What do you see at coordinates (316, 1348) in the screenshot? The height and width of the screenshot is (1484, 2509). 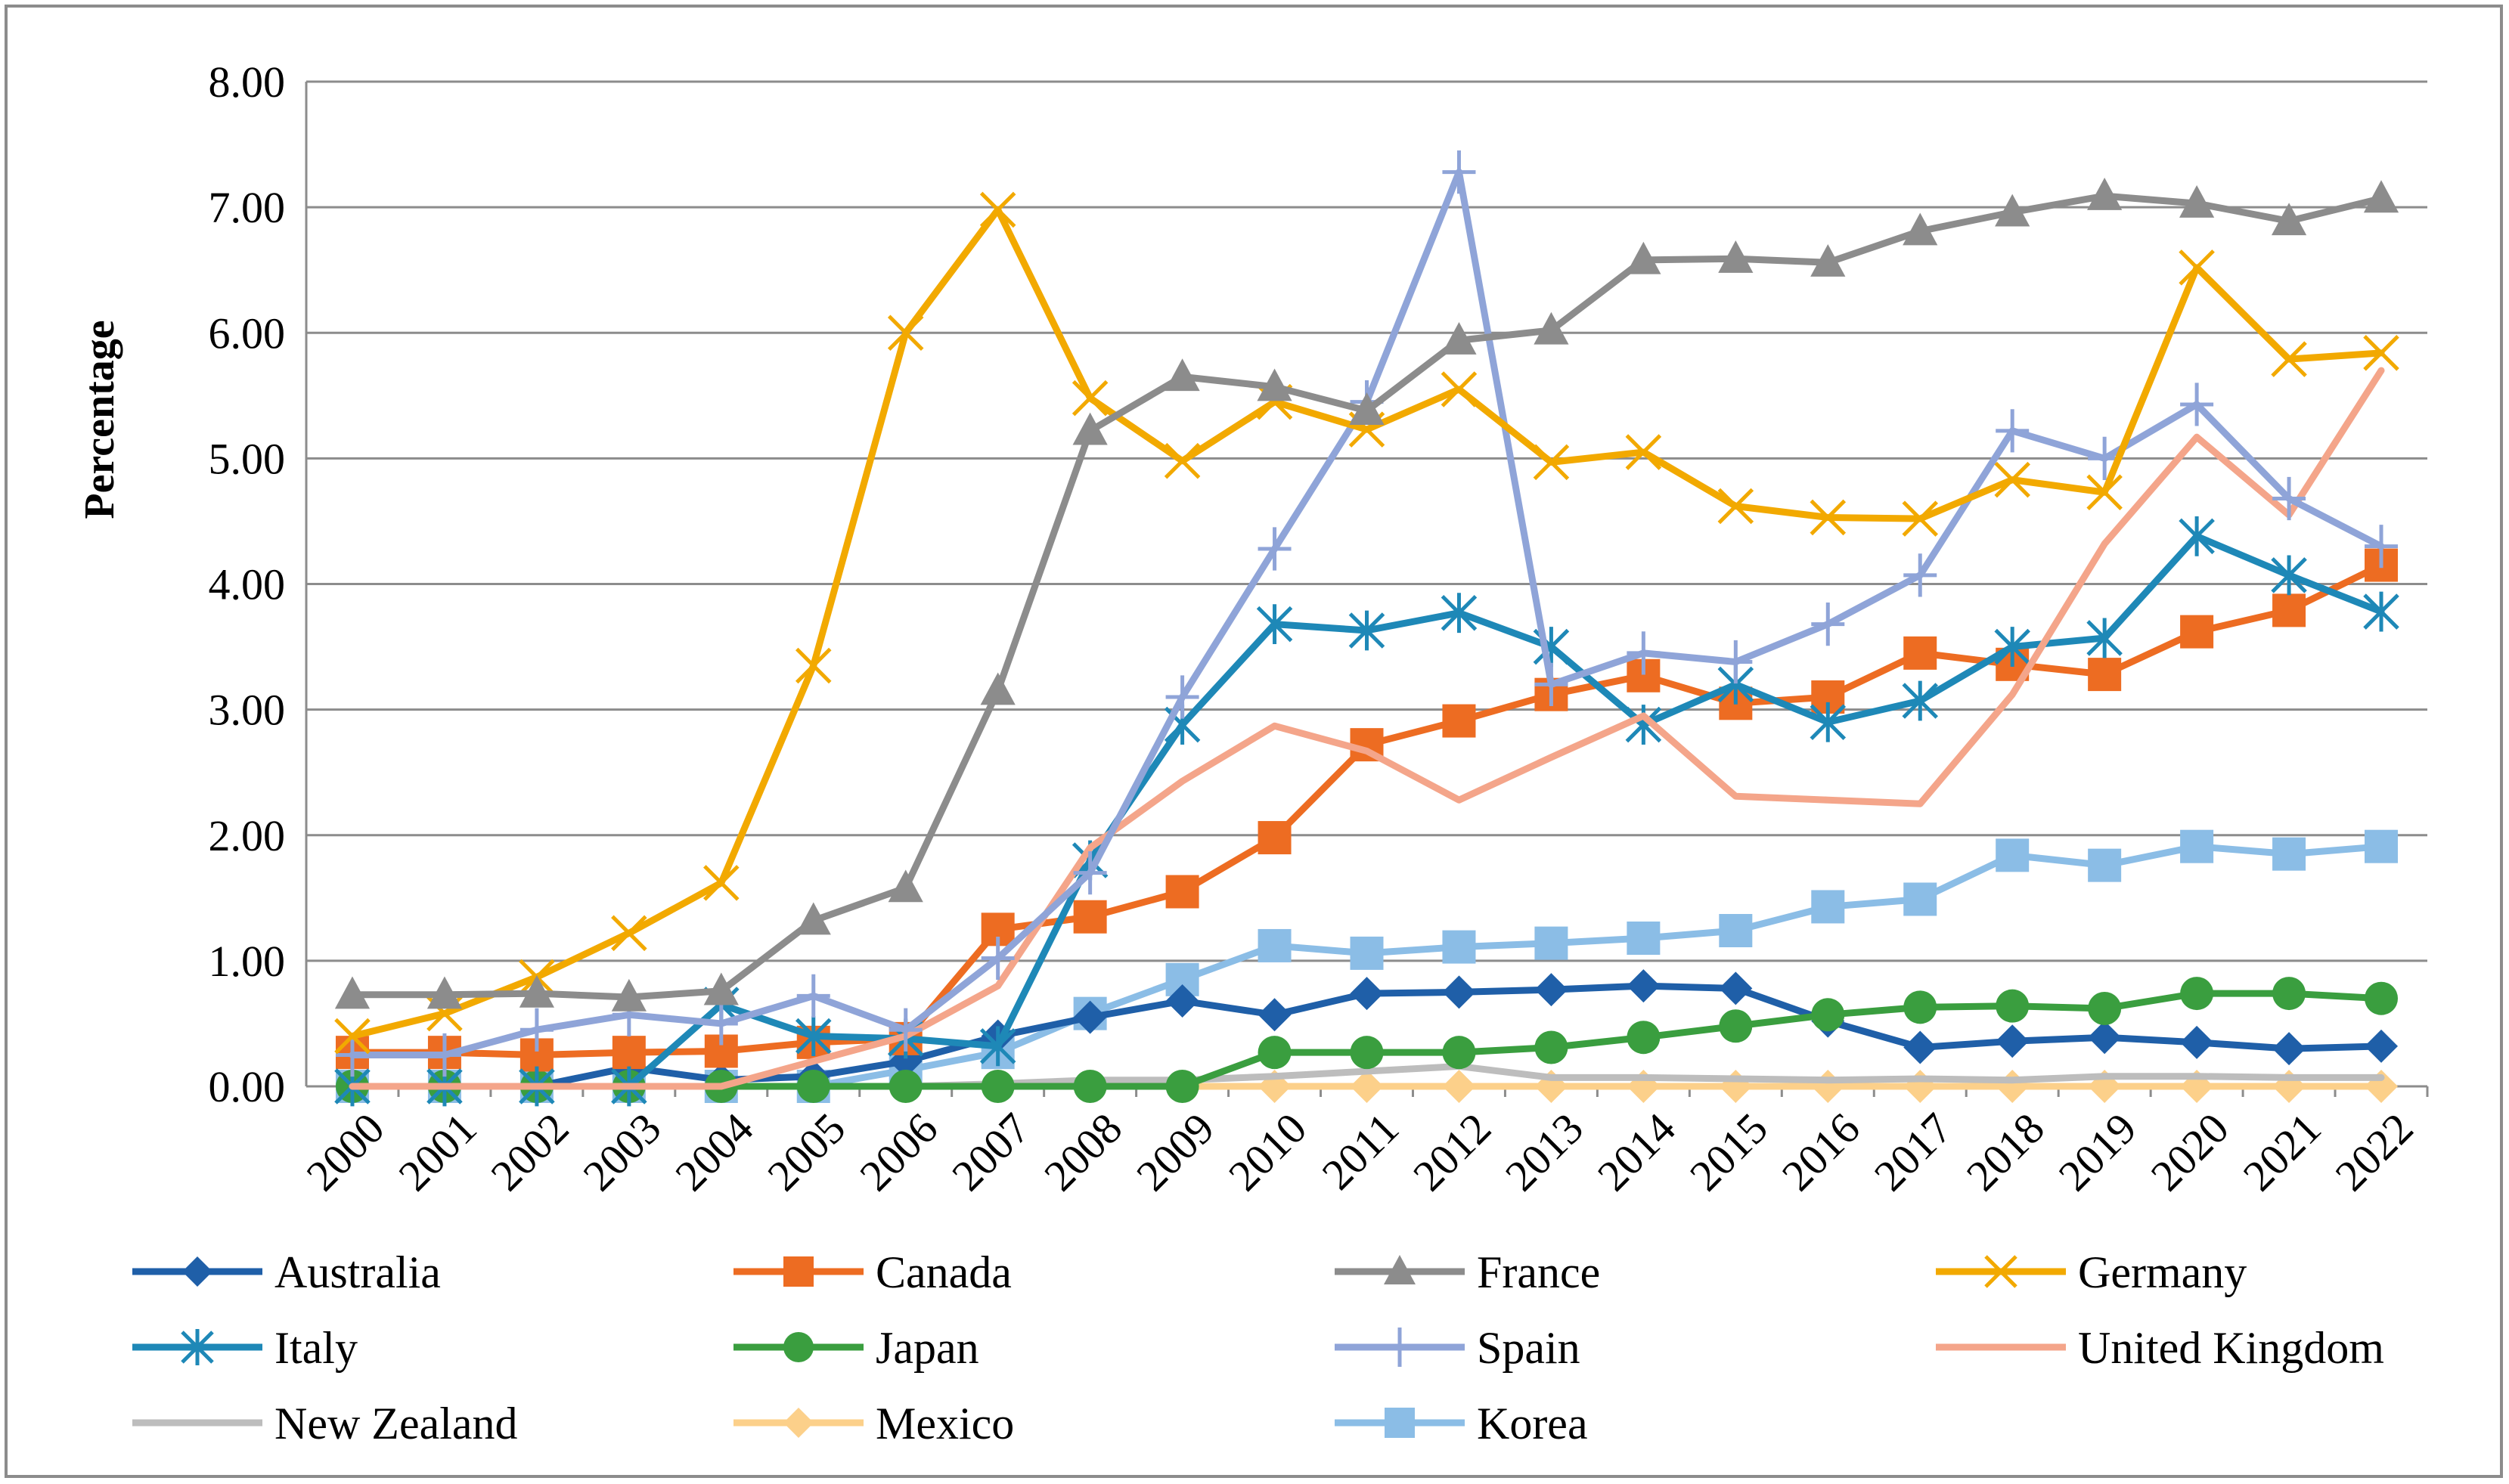 I see `legend-label: Italy` at bounding box center [316, 1348].